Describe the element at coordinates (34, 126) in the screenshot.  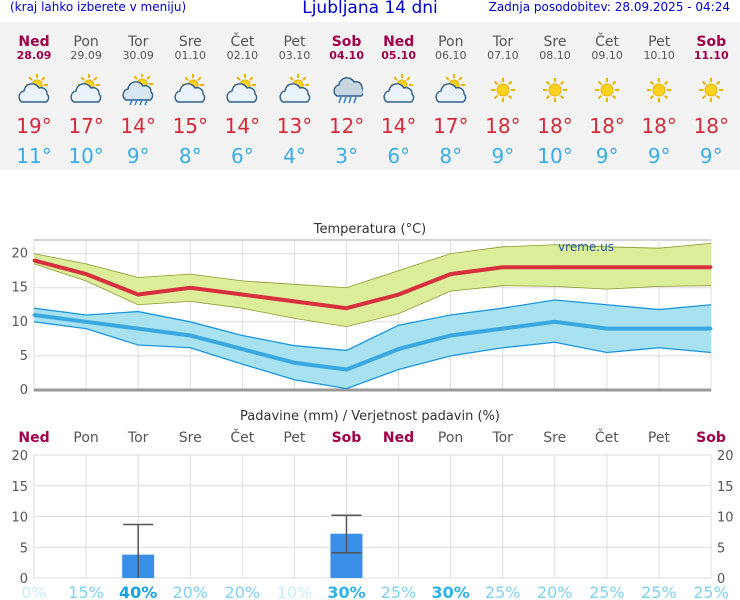
I see `max-temperature: 19°` at that location.